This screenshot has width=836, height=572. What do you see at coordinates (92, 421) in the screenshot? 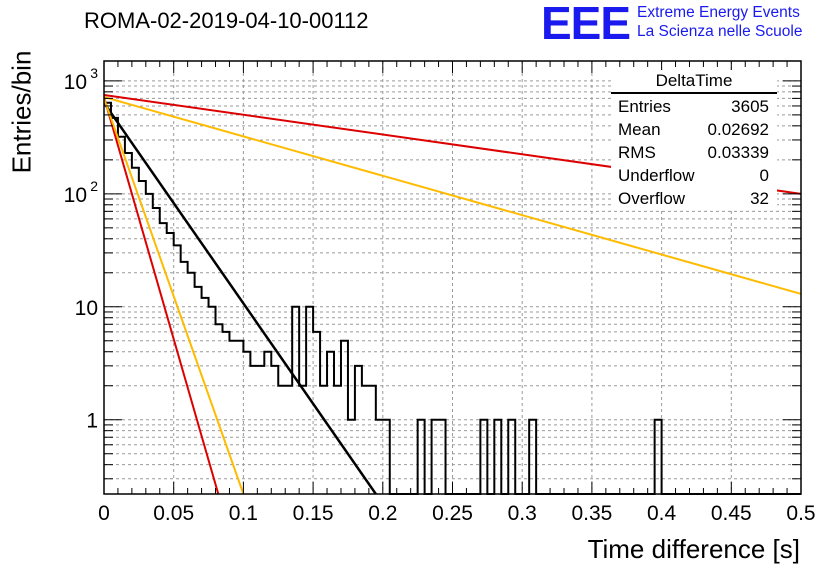
I see `y-tick-label: 1` at bounding box center [92, 421].